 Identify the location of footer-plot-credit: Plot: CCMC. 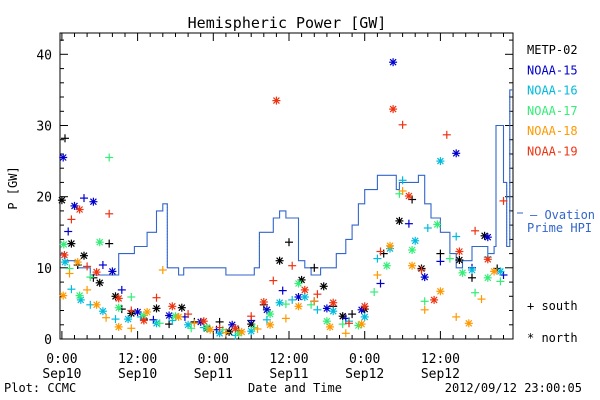
(40, 388).